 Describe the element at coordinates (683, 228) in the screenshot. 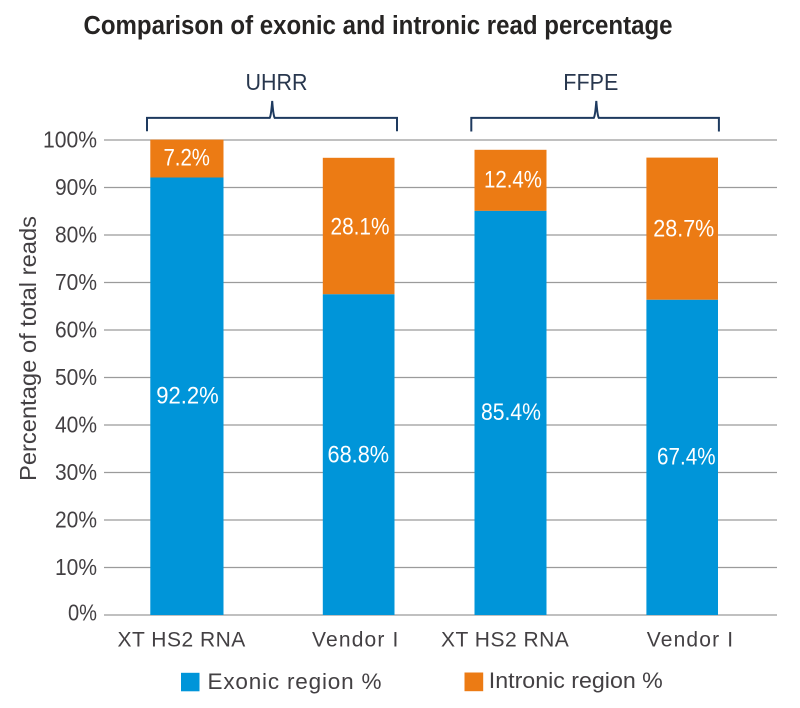

I see `svg-text: 28.7%` at that location.